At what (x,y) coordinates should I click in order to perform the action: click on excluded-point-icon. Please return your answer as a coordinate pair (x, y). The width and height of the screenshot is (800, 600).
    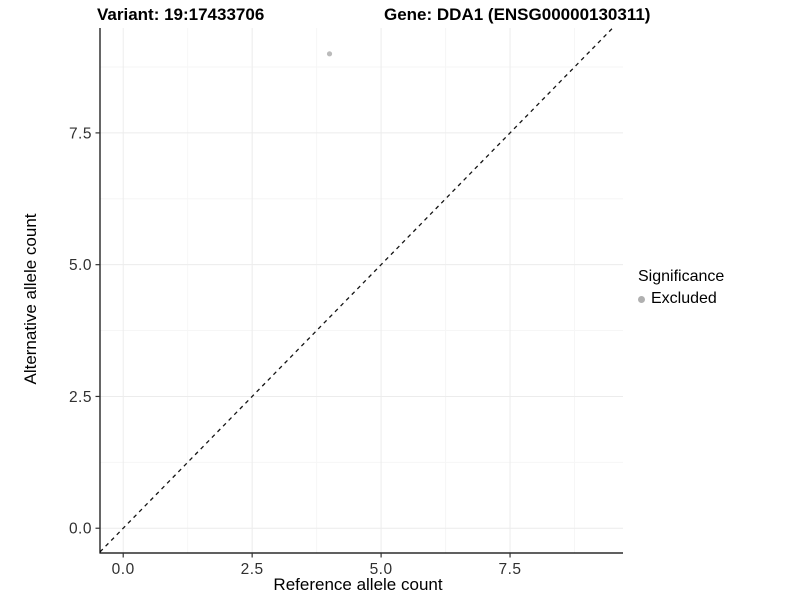
    Looking at the image, I should click on (641, 299).